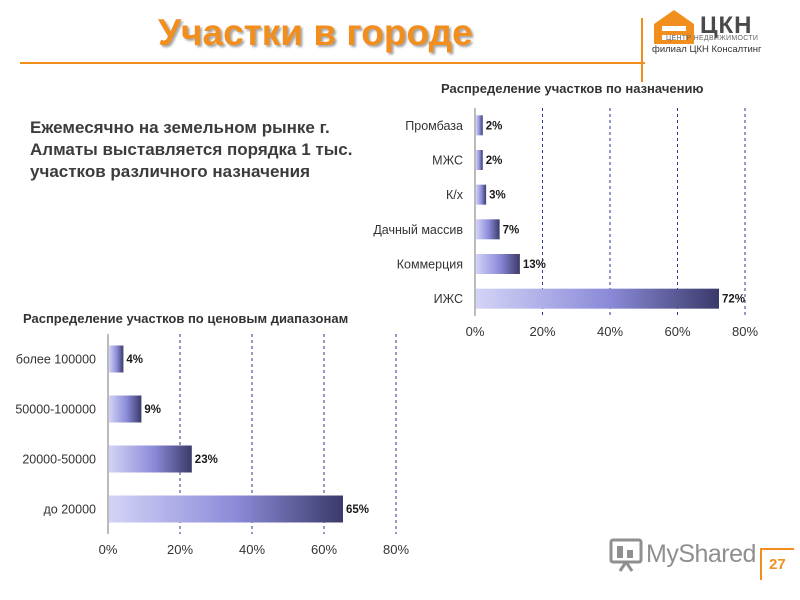 This screenshot has height=600, width=800. What do you see at coordinates (712, 38) in the screenshot?
I see `brand-subtitle: ЦЕНТР НЕДВИЖИМОСТИ` at bounding box center [712, 38].